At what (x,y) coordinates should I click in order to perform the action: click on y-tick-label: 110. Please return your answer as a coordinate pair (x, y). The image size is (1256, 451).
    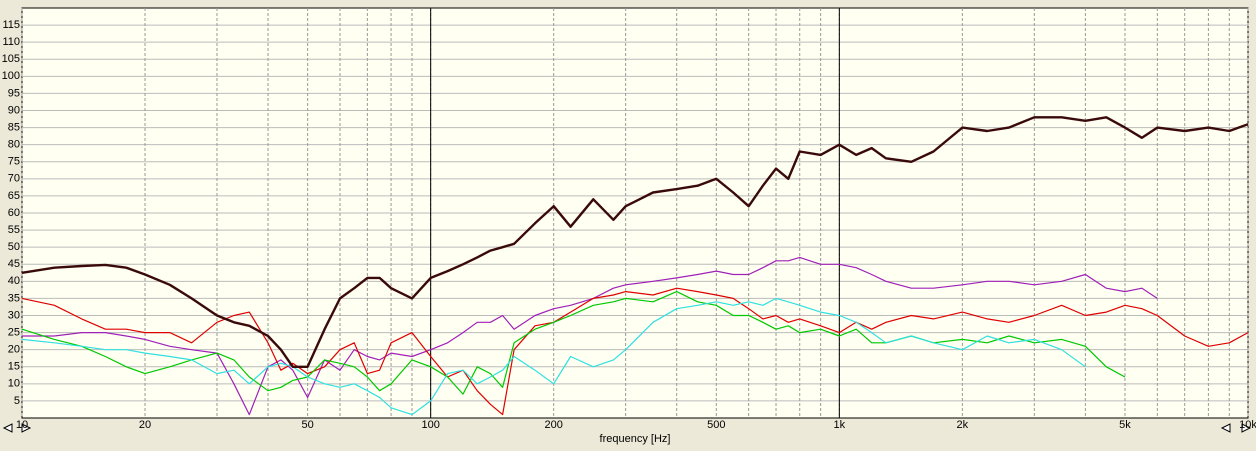
    Looking at the image, I should click on (11, 42).